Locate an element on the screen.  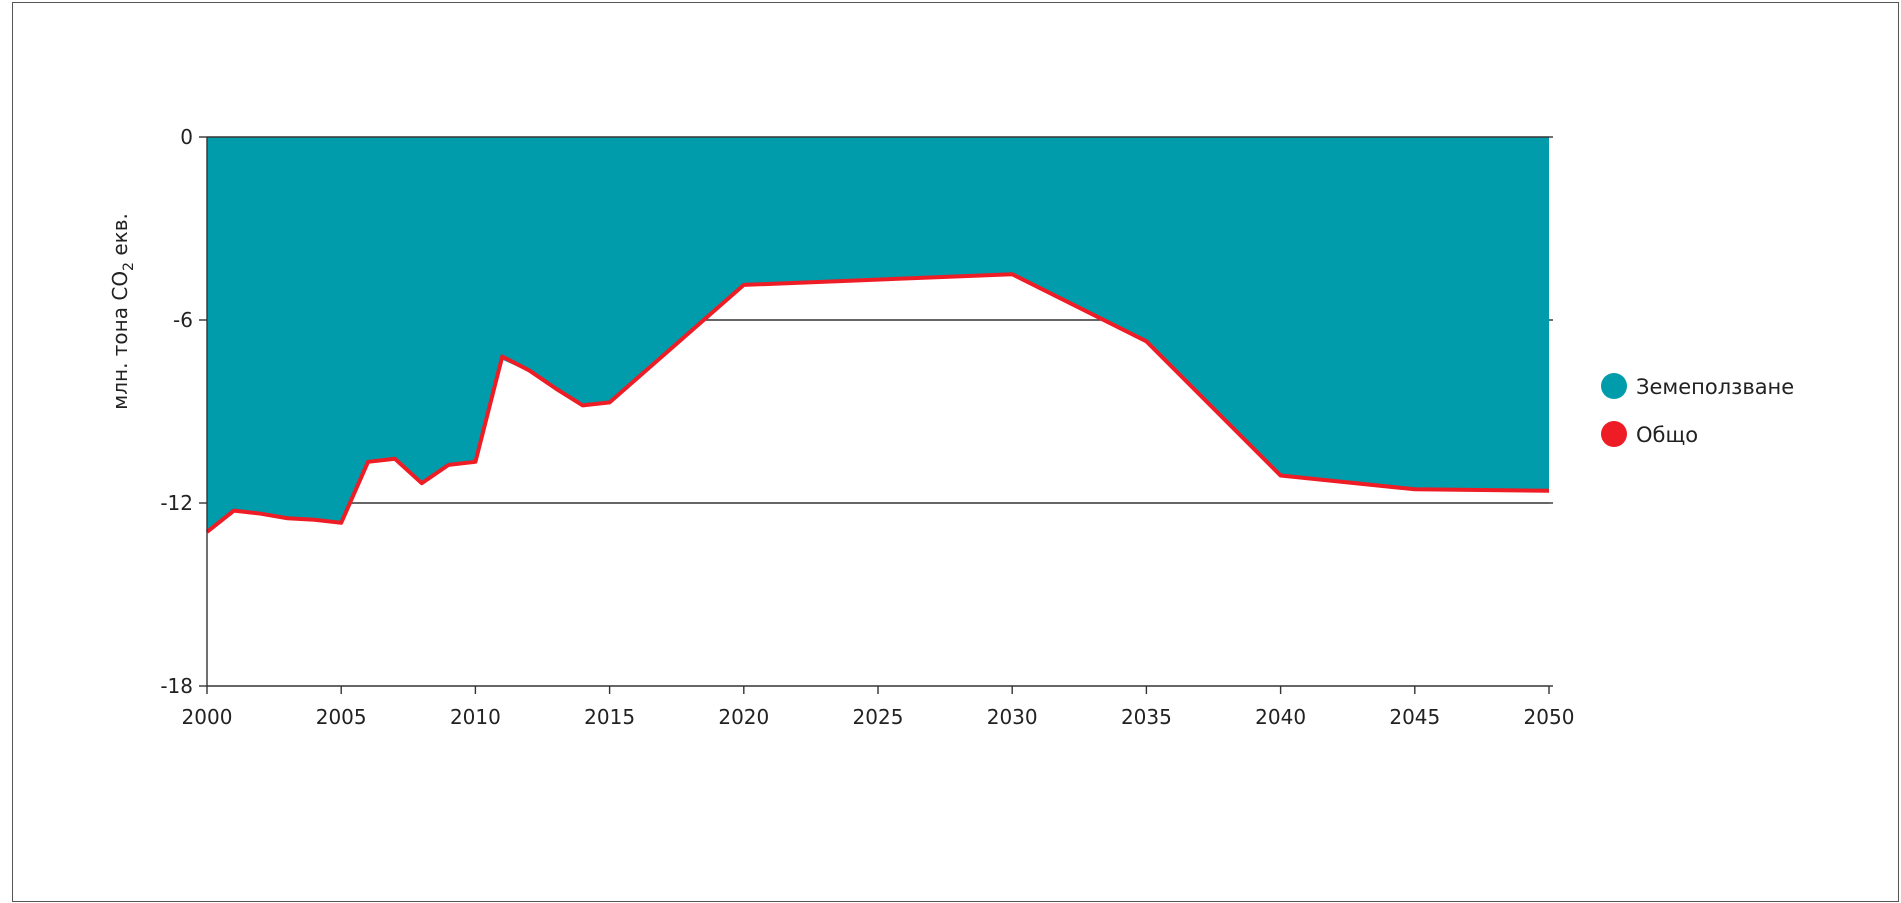
y-axis-title-subscript: 2 is located at coordinates (129, 266).